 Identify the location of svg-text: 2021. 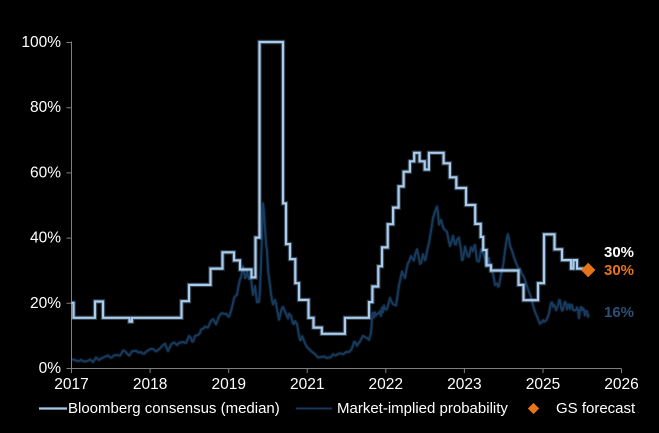
(307, 384).